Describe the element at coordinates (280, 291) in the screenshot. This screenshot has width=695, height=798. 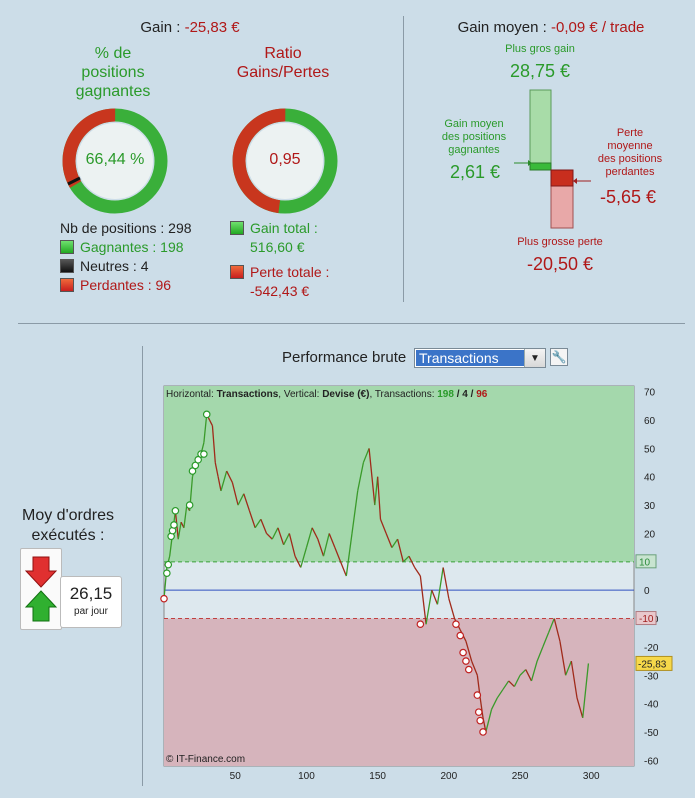
I see `loss-total-value: -542,43 €` at that location.